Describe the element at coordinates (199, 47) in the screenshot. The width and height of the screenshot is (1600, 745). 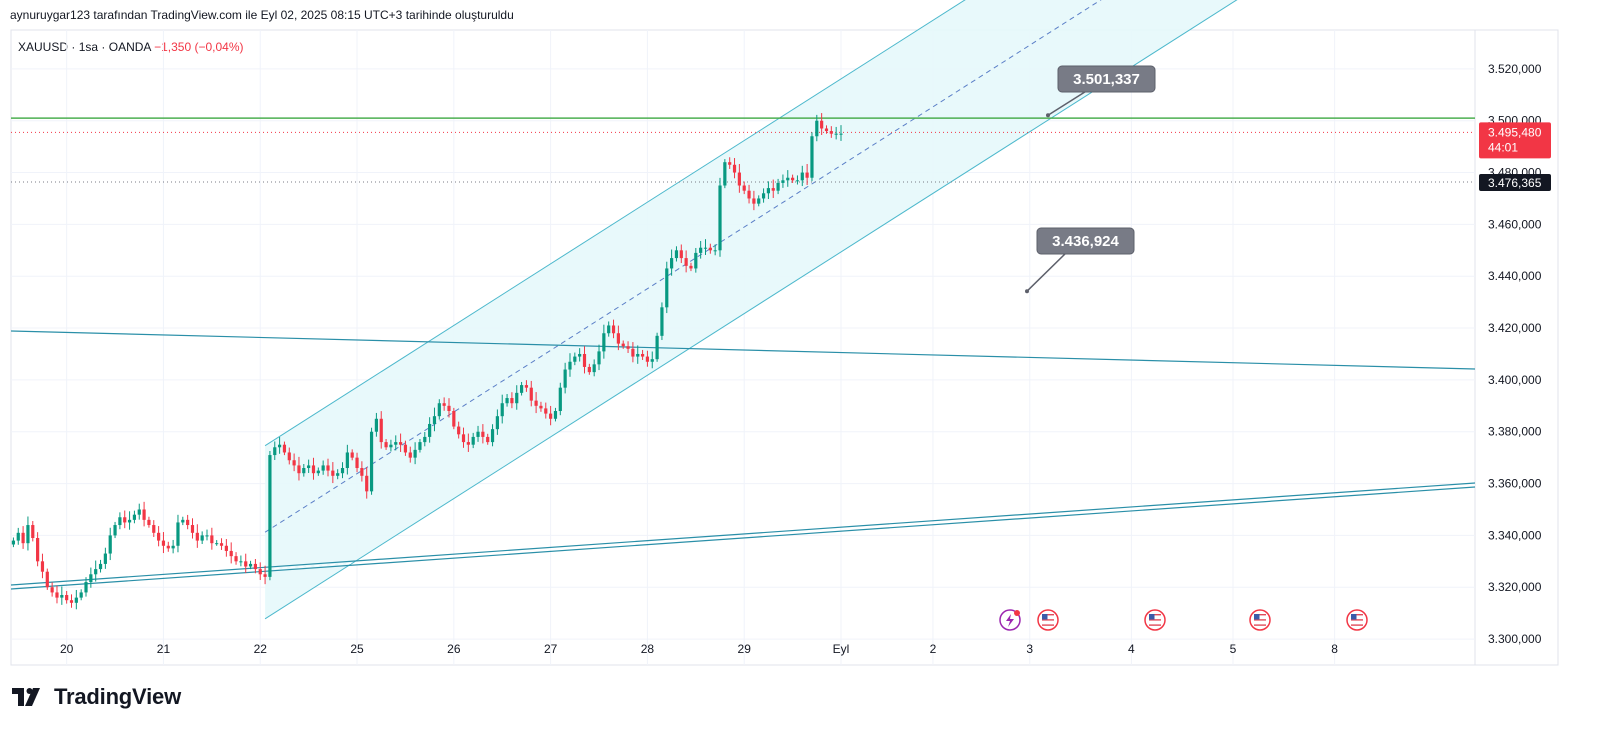
I see `symbol-change: −1,350 (−0,04%)` at that location.